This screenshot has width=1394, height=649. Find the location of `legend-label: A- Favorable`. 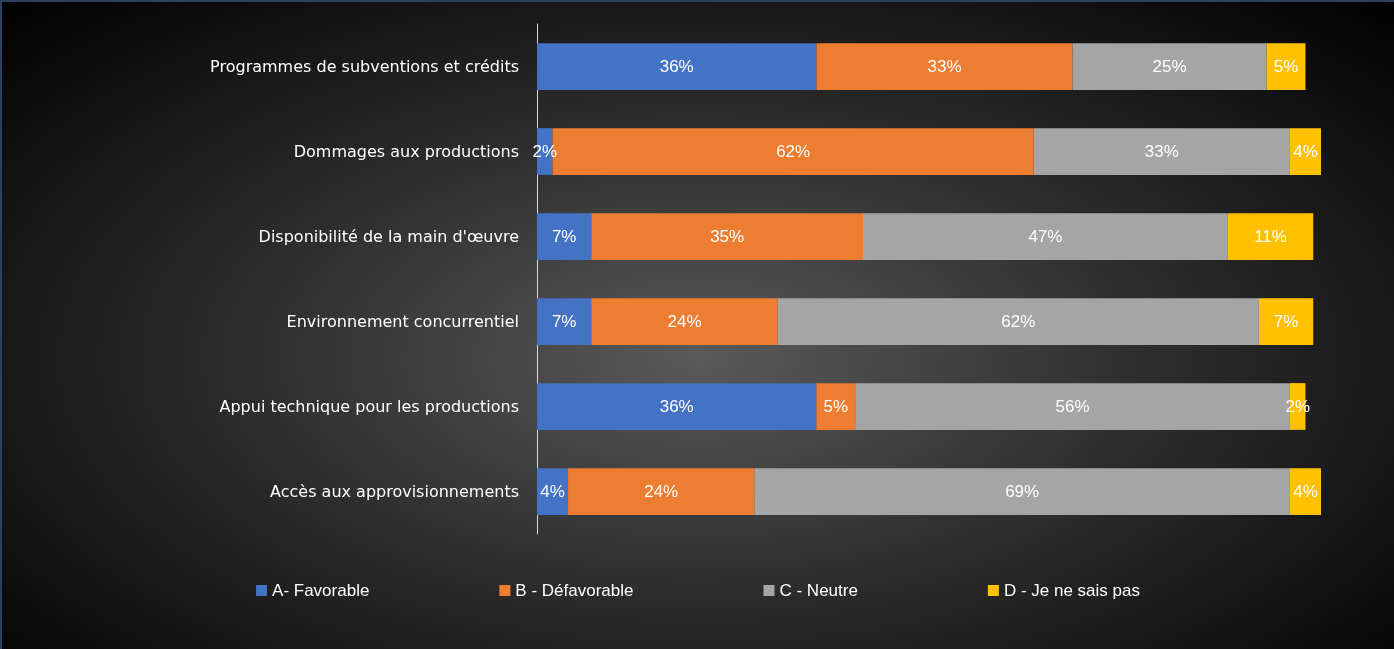

legend-label: A- Favorable is located at coordinates (321, 590).